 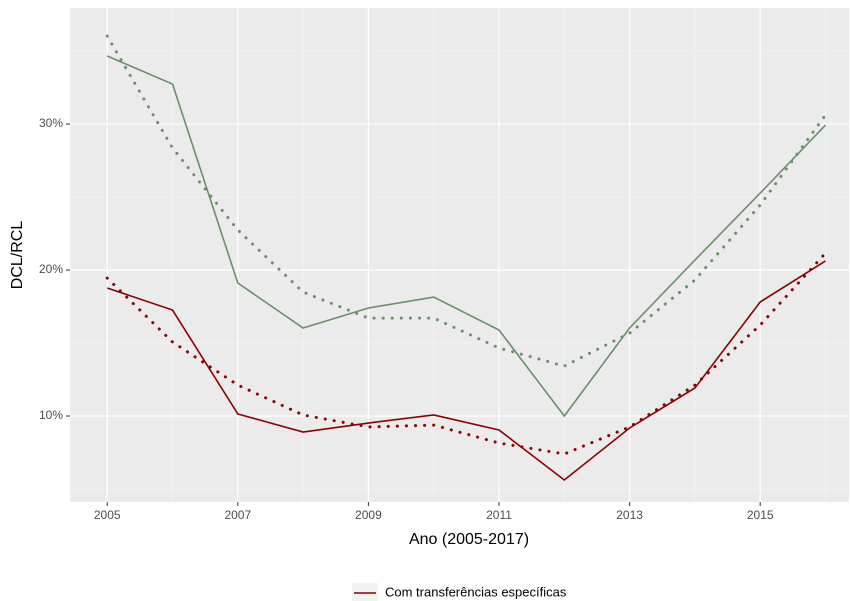 What do you see at coordinates (368, 515) in the screenshot?
I see `x-tick-label: 2009` at bounding box center [368, 515].